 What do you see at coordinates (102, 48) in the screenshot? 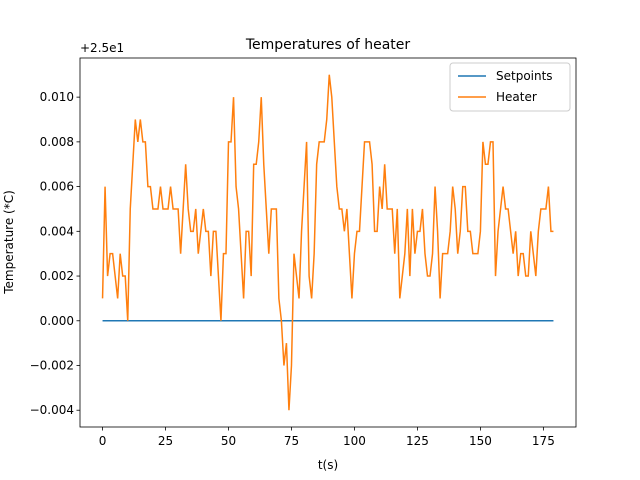
I see `offset-label: +2.5e1` at bounding box center [102, 48].